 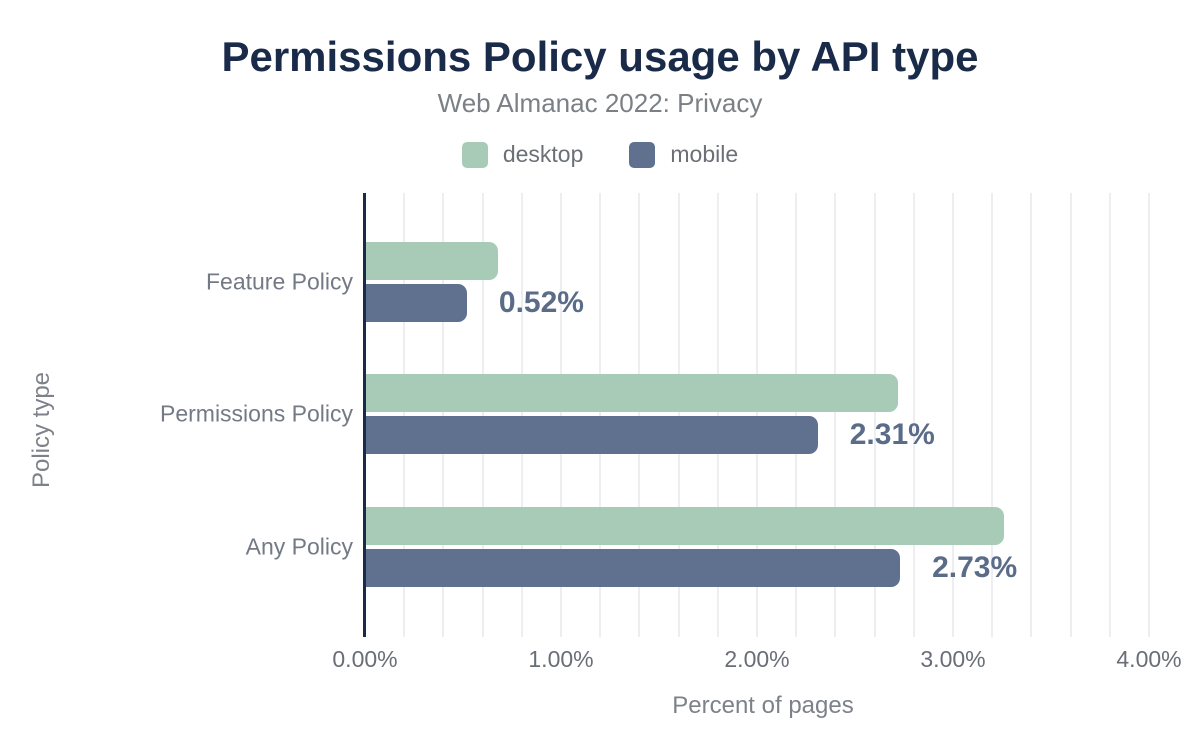 What do you see at coordinates (600, 56) in the screenshot?
I see `chart-title: Permissions Policy usage by API type` at bounding box center [600, 56].